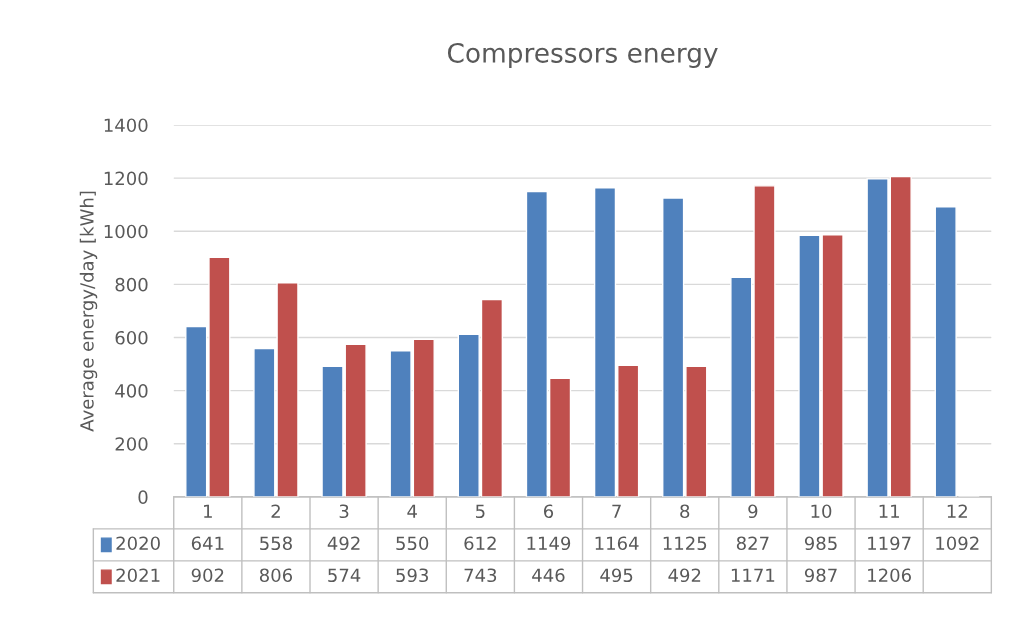 The height and width of the screenshot is (625, 1022). Describe the element at coordinates (131, 391) in the screenshot. I see `y-tick-label: 400` at that location.